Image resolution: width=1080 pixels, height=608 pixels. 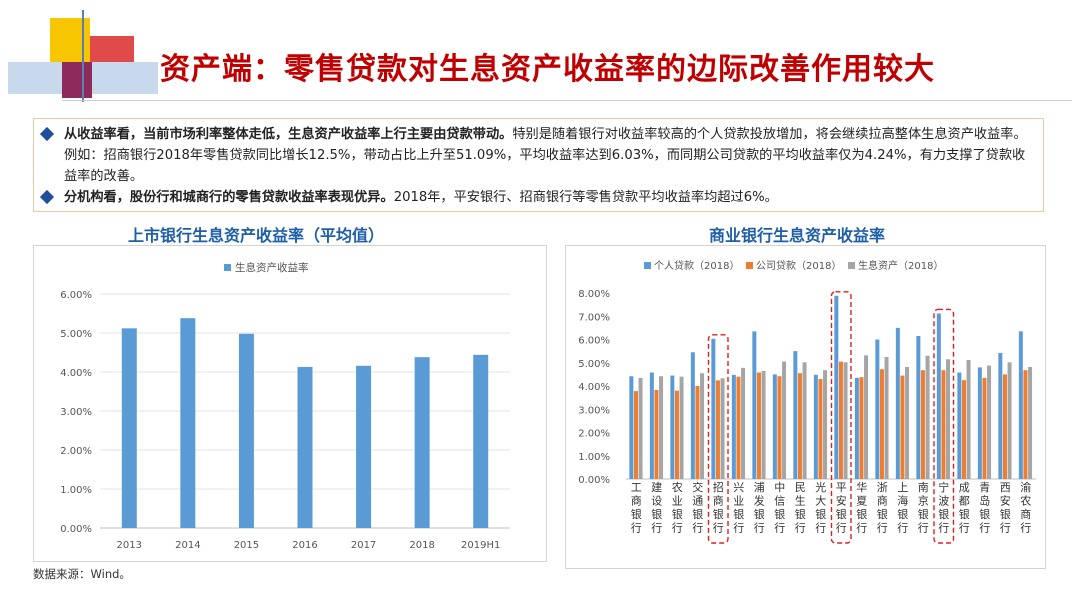 I want to click on y-tick-label: 1.00%, so click(x=594, y=457).